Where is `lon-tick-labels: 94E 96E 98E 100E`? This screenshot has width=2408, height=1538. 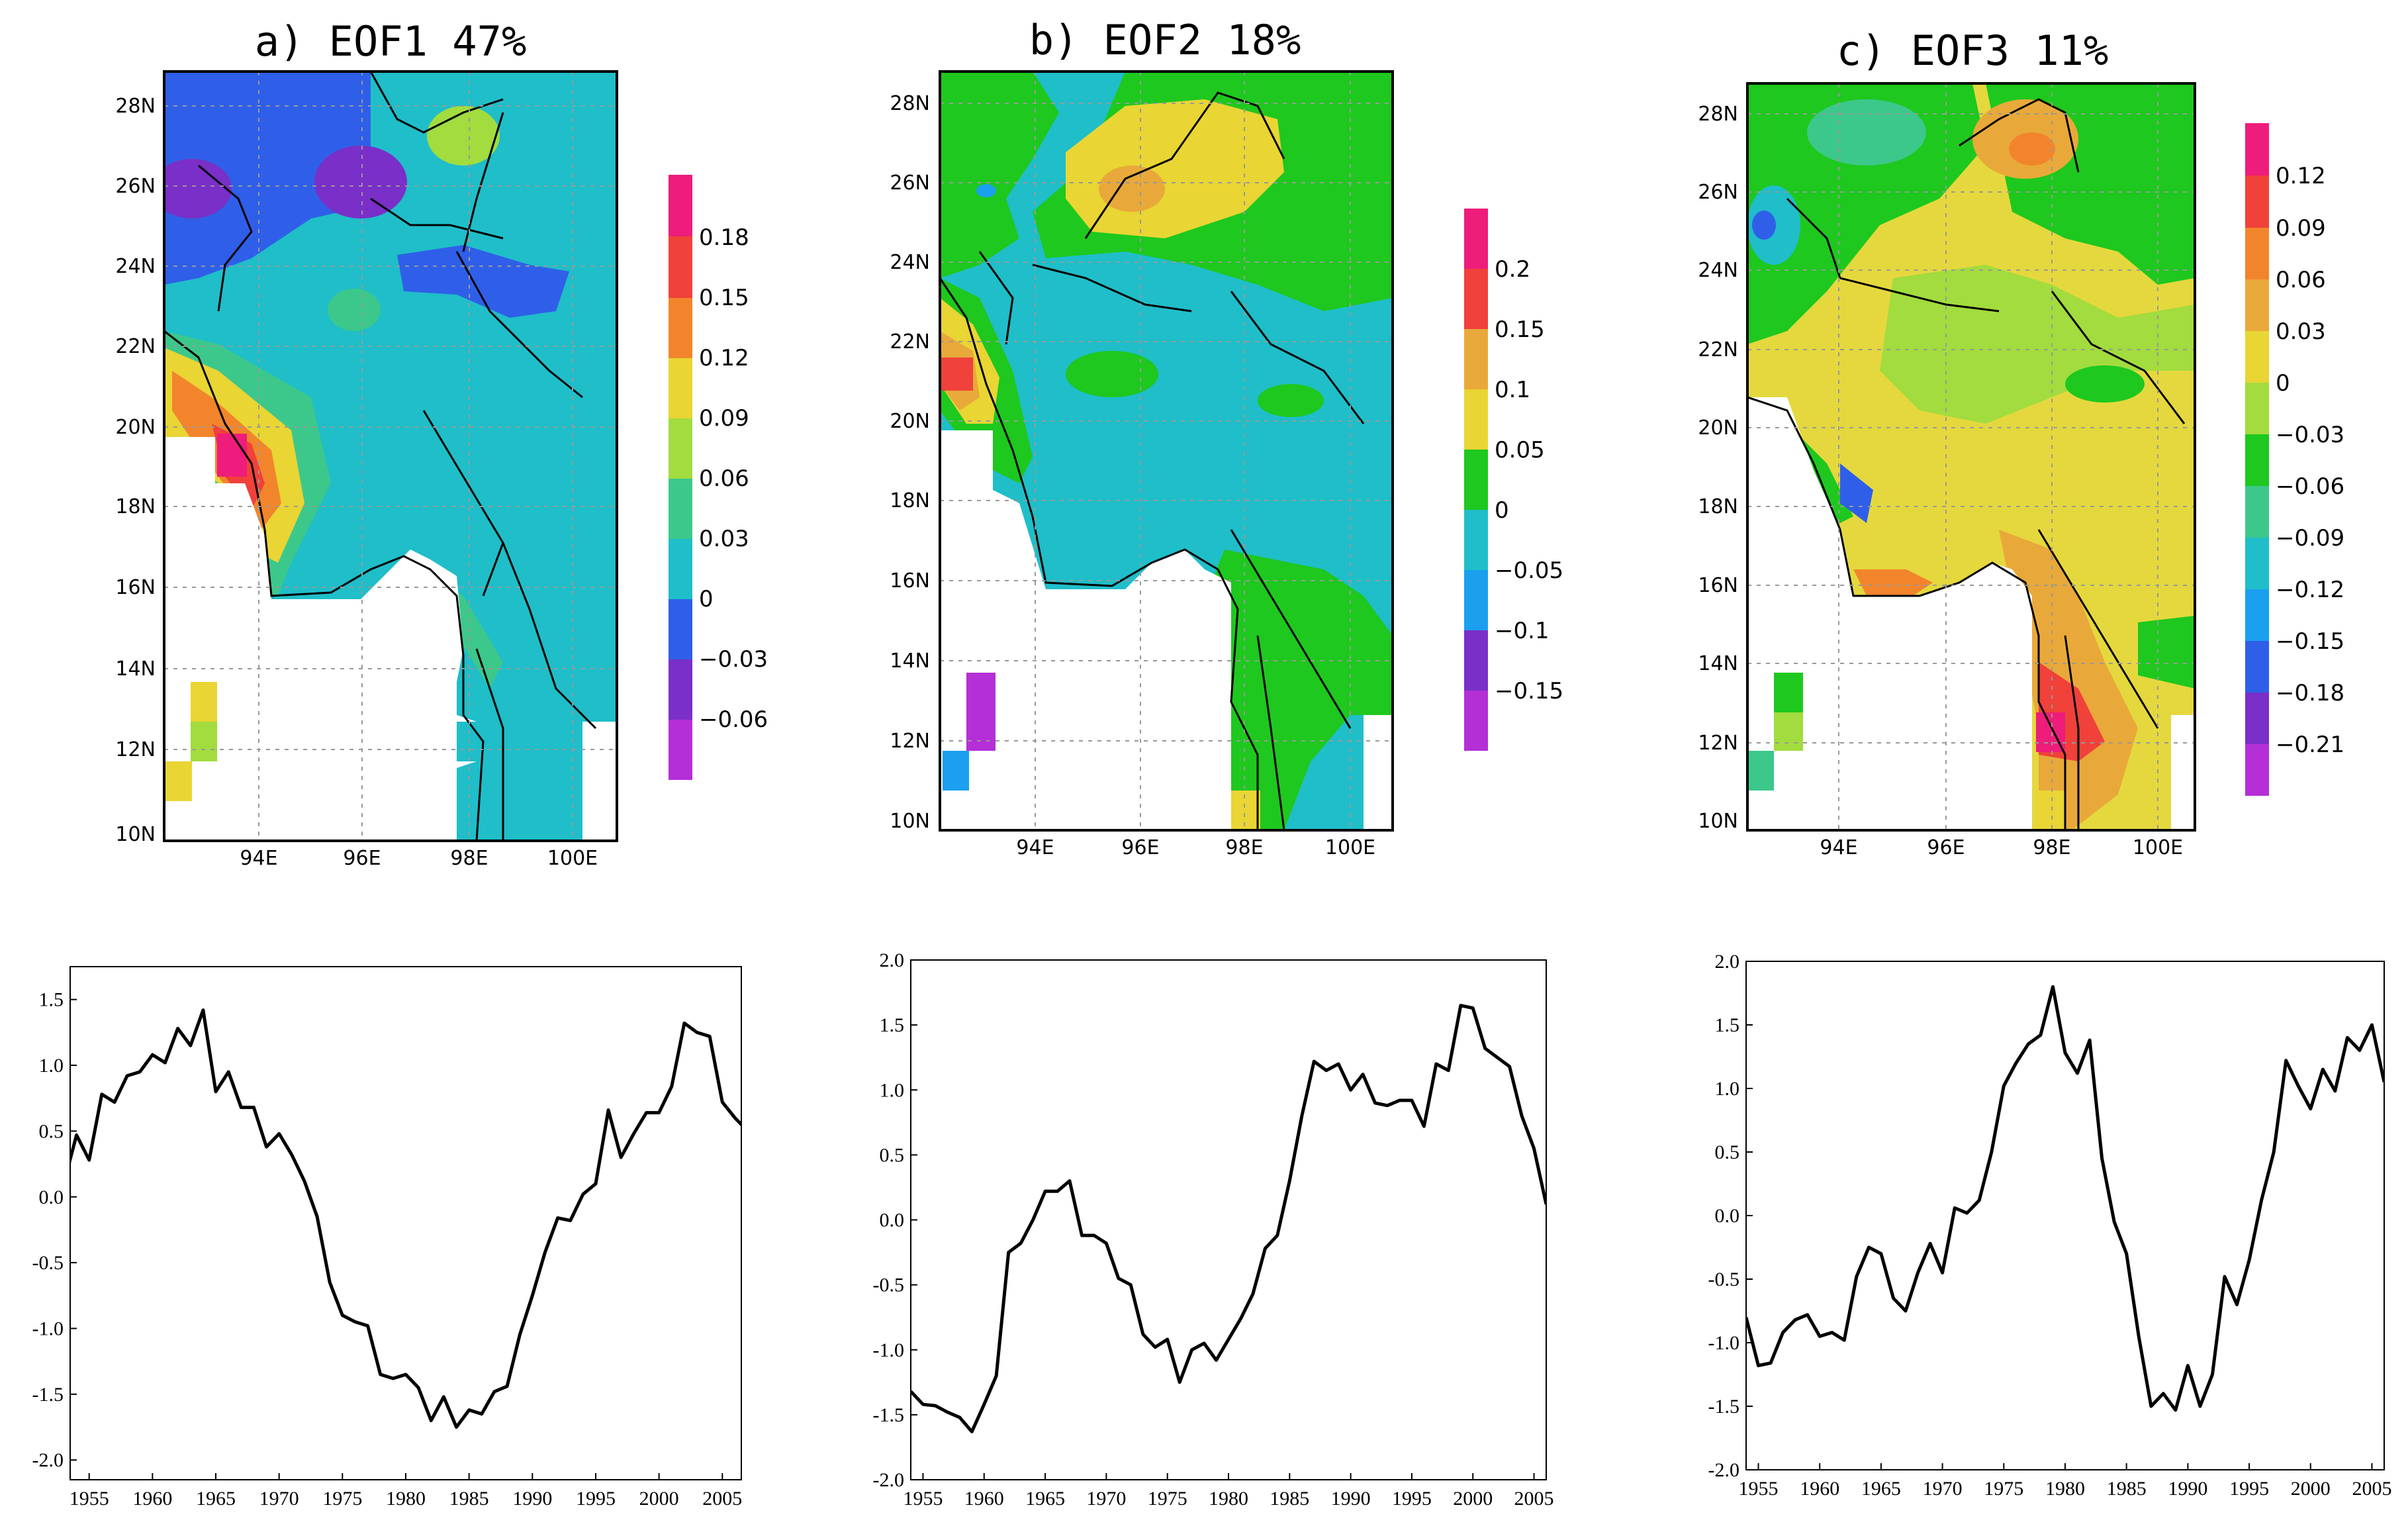 lon-tick-labels: 94E 96E 98E 100E is located at coordinates (1195, 848).